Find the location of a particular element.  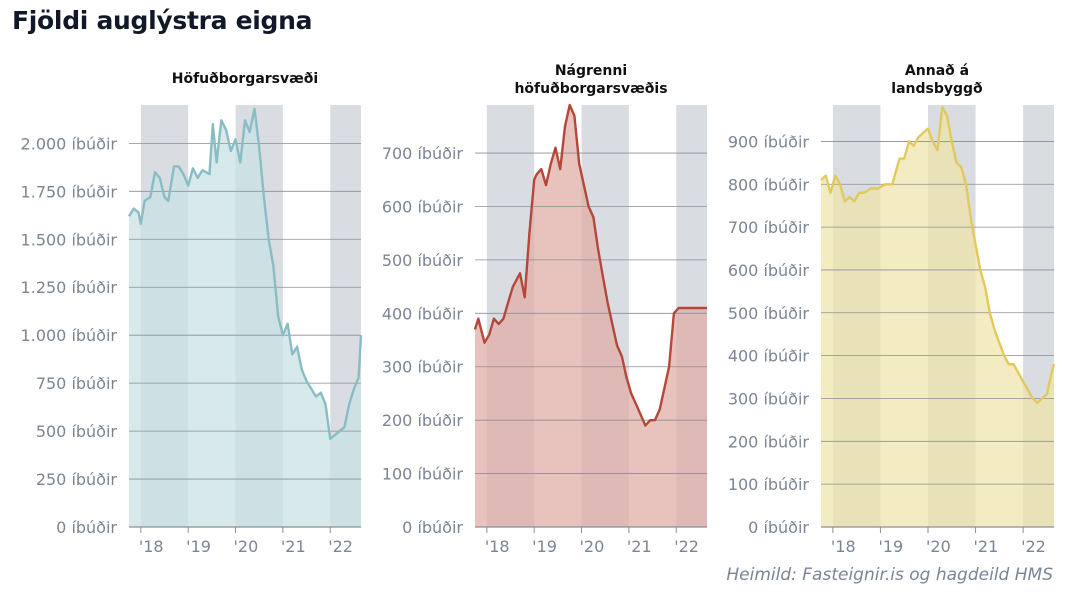

y-tick-label: 1.500 íbúðir is located at coordinates (69, 239).